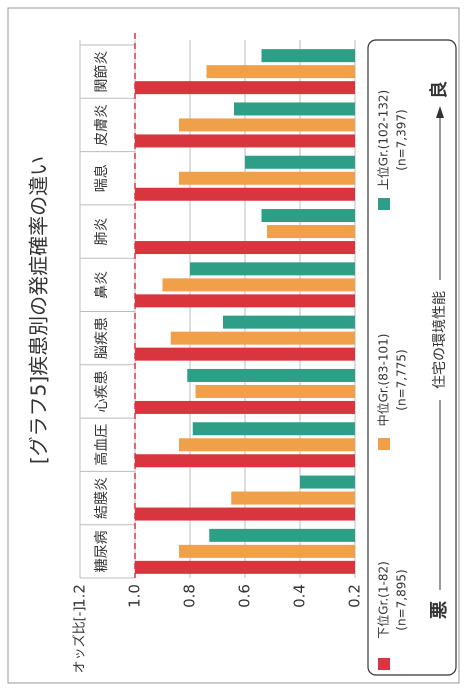 This screenshot has width=467, height=691. What do you see at coordinates (383, 380) in the screenshot?
I see `legend-label: 中位Gr.(83-101)` at bounding box center [383, 380].